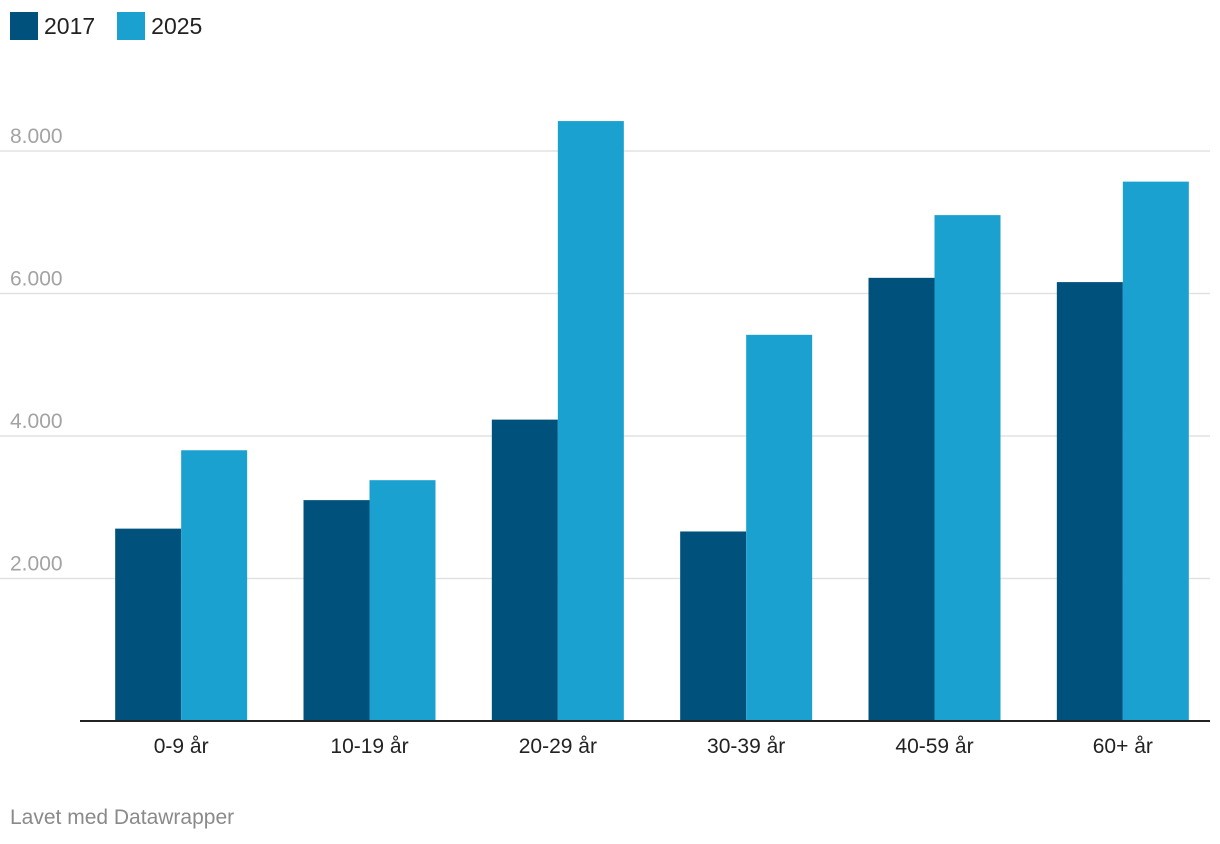  Describe the element at coordinates (70, 25) in the screenshot. I see `legend-label-2017: 2017` at that location.